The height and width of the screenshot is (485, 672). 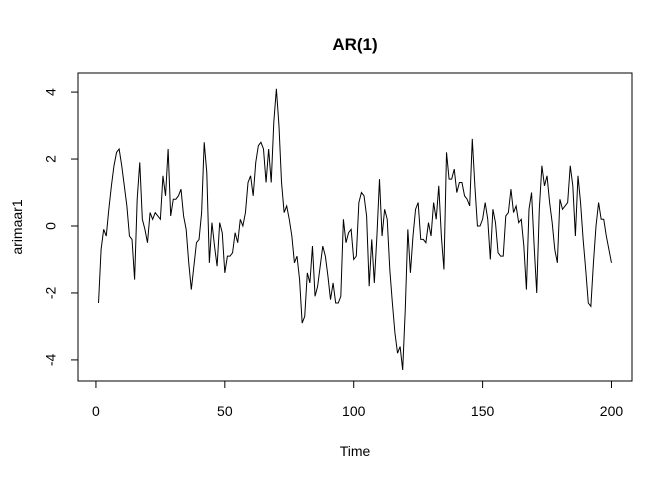 I want to click on y-axis-label: arimaar1, so click(x=17, y=226).